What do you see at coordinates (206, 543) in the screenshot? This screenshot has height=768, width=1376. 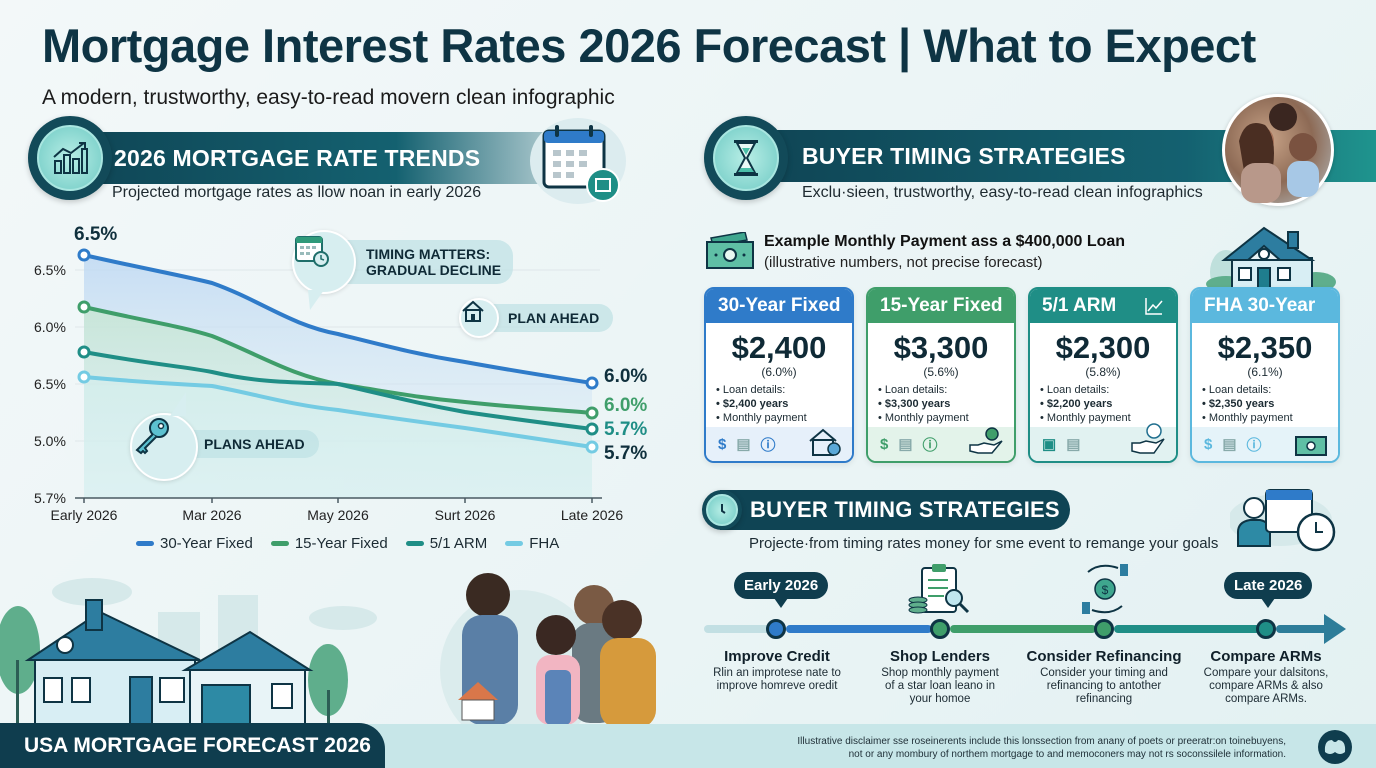 I see `legend-label: 30-Year Fixed` at bounding box center [206, 543].